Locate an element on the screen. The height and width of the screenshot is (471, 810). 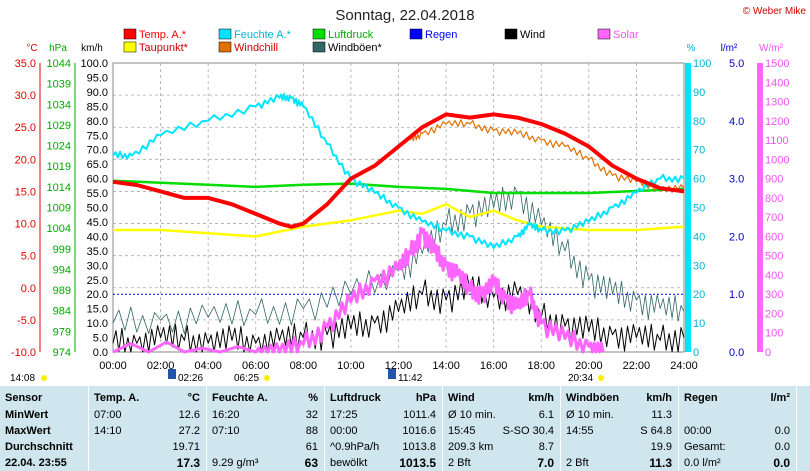
luftdruck-row-label: ^0.9hPa/h is located at coordinates (355, 447).